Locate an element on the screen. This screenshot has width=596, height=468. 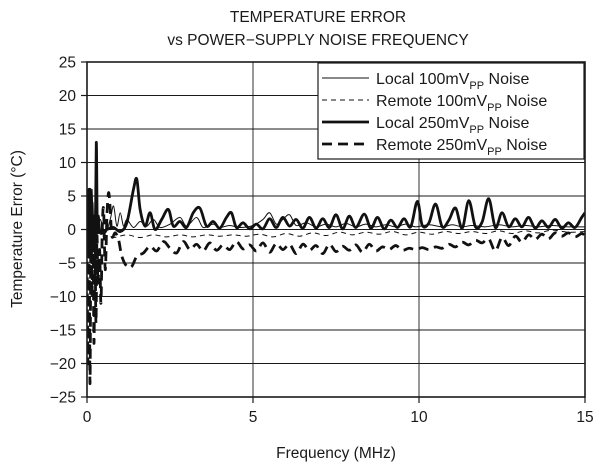
legend-label-text: Remote 100mV is located at coordinates (431, 101).